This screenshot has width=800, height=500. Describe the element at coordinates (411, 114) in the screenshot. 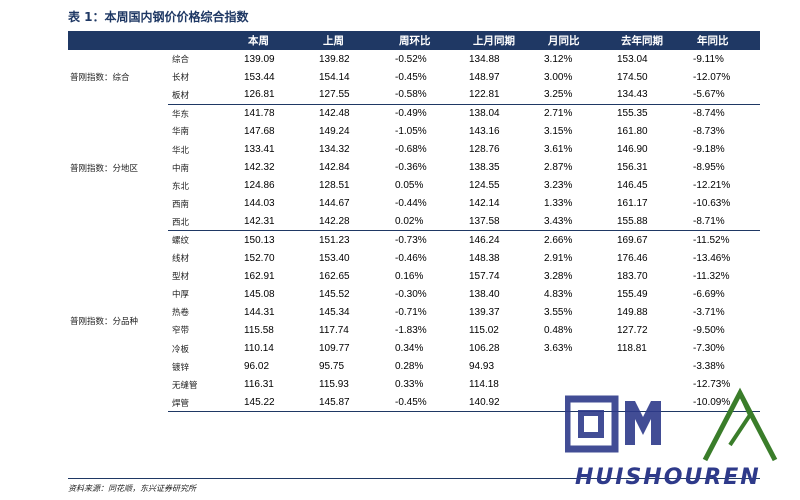

I see `cell-value: -0.49%` at that location.